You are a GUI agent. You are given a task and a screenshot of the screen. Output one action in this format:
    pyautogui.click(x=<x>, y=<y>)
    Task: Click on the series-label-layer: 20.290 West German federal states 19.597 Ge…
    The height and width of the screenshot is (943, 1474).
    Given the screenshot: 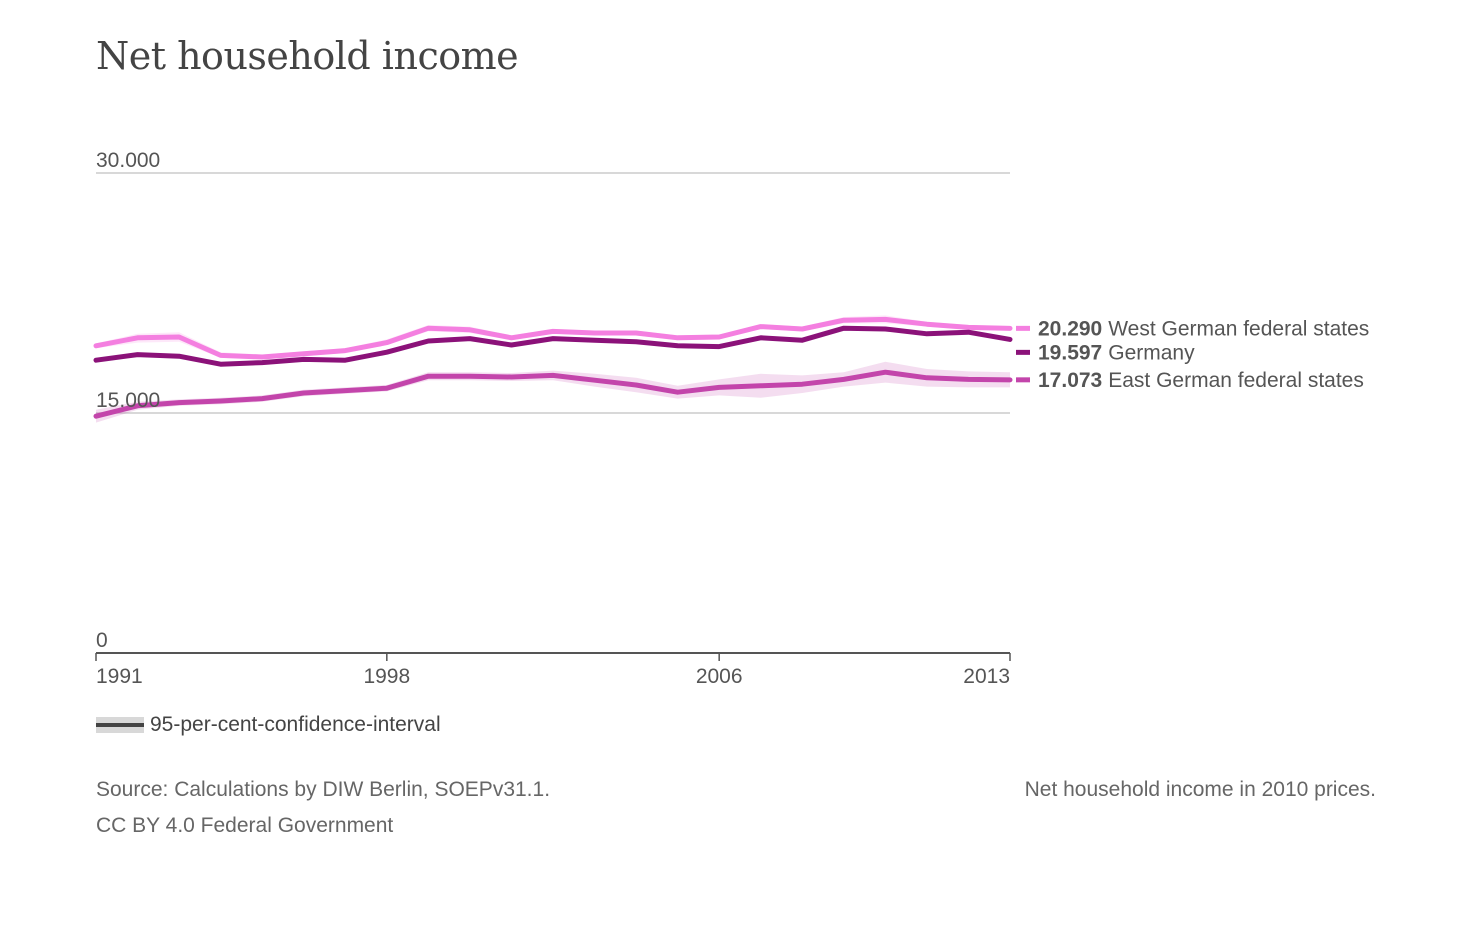 What is the action you would take?
    pyautogui.click(x=1192, y=354)
    